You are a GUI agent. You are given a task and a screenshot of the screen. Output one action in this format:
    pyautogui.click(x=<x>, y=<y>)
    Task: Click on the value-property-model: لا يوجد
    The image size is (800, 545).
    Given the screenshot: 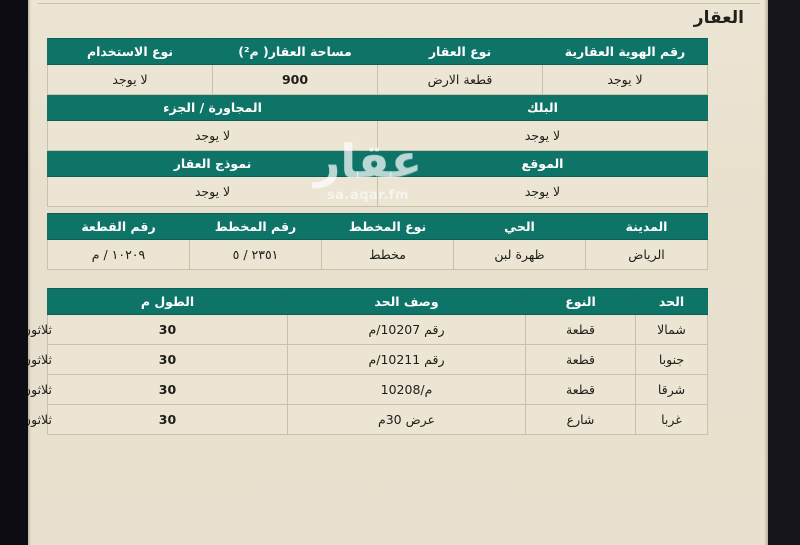 What is the action you would take?
    pyautogui.click(x=212, y=191)
    